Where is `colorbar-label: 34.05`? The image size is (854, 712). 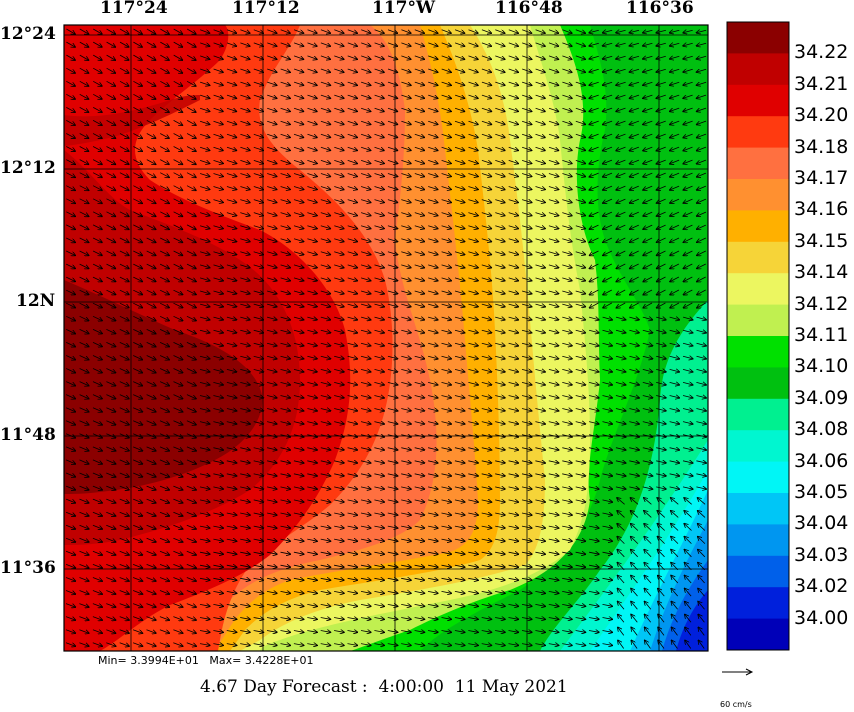 colorbar-label: 34.05 is located at coordinates (821, 492).